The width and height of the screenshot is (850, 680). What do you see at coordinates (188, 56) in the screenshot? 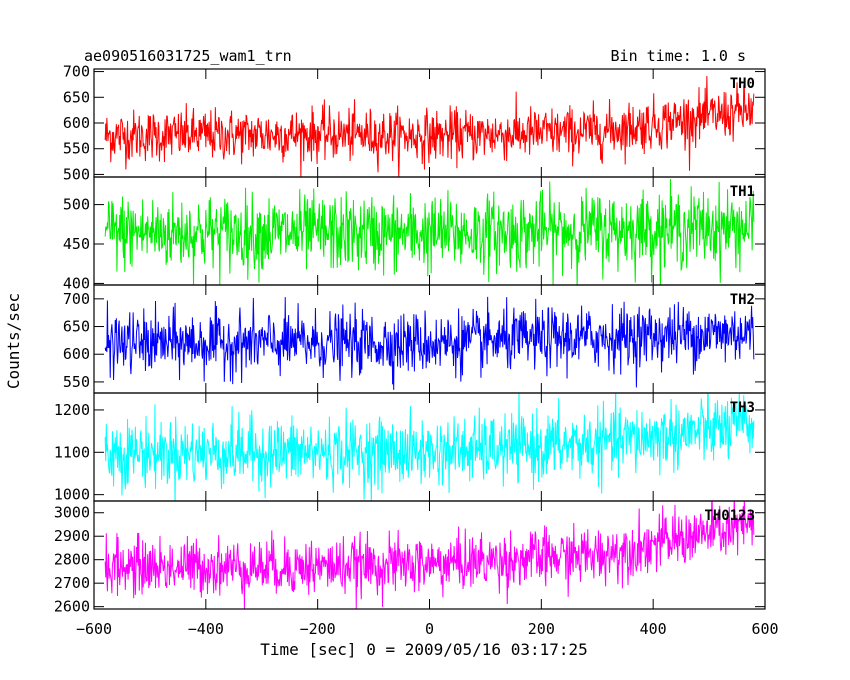
I see `figure-title: ae090516031725_wam1_trn` at bounding box center [188, 56].